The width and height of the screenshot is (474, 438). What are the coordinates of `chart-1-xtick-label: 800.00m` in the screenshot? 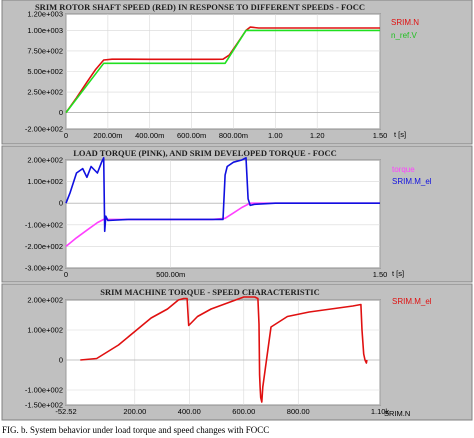 It's located at (233, 135).